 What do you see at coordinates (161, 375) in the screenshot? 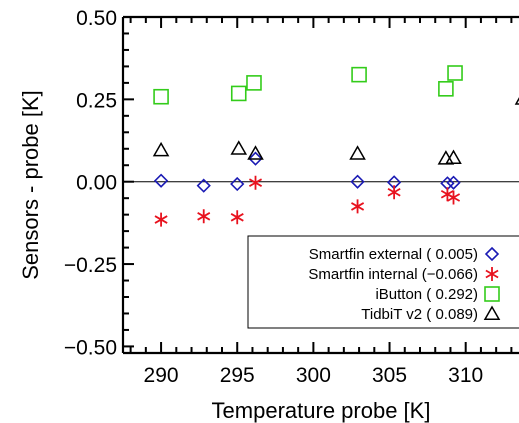
I see `x-tick-label: 290` at bounding box center [161, 375].